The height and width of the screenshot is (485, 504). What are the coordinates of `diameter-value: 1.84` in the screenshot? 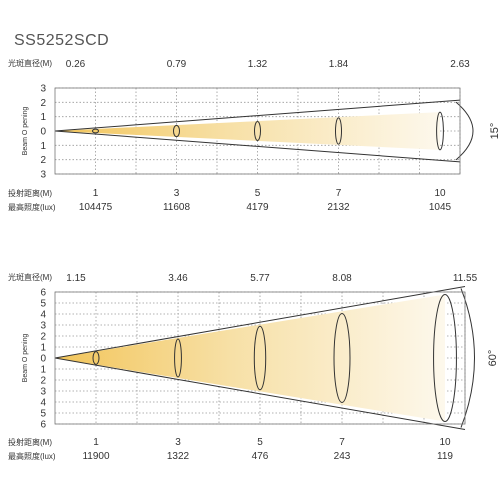 It's located at (339, 64).